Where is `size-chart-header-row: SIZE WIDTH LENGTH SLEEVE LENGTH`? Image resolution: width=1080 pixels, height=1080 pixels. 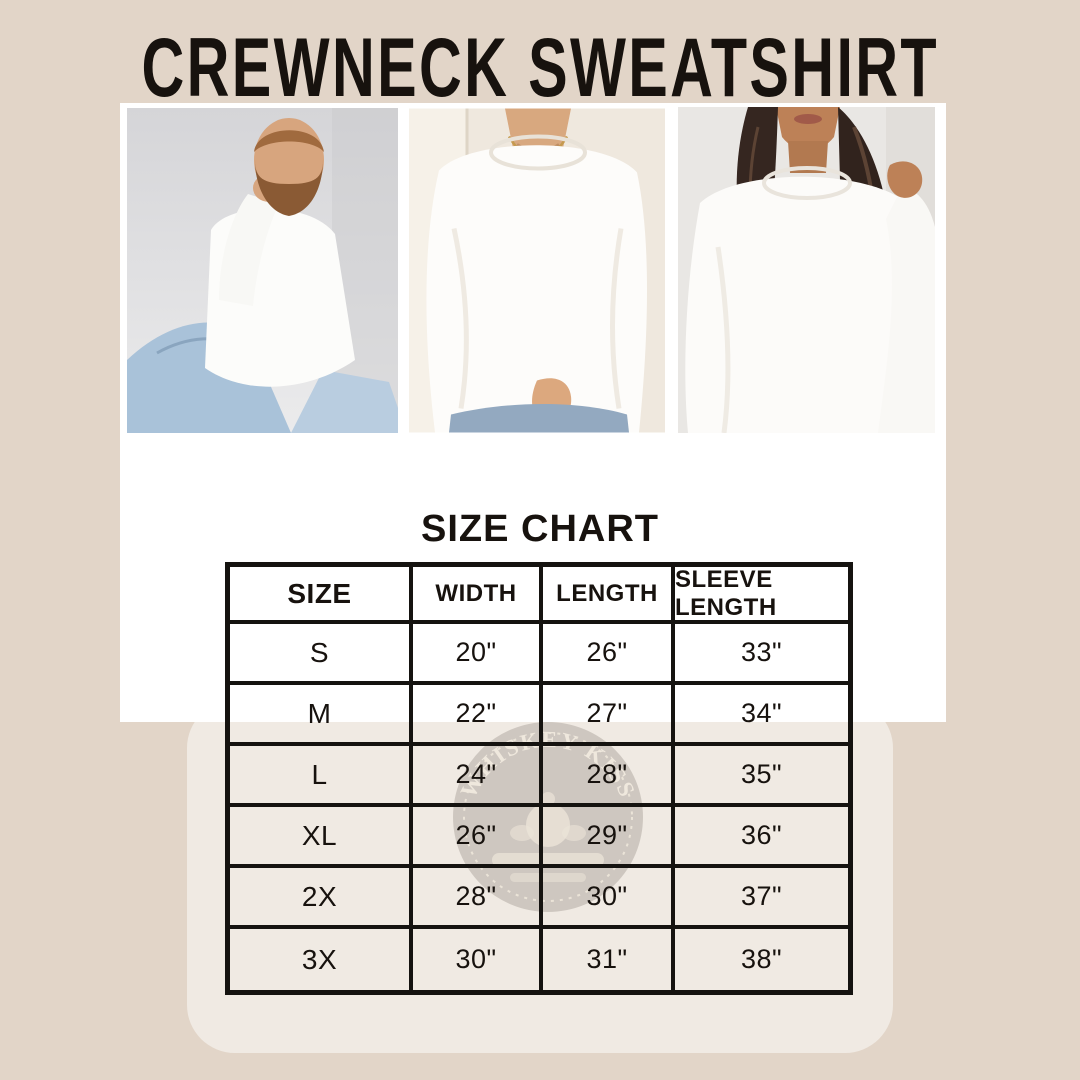
size-chart-header-row: SIZE WIDTH LENGTH SLEEVE LENGTH is located at coordinates (539, 594).